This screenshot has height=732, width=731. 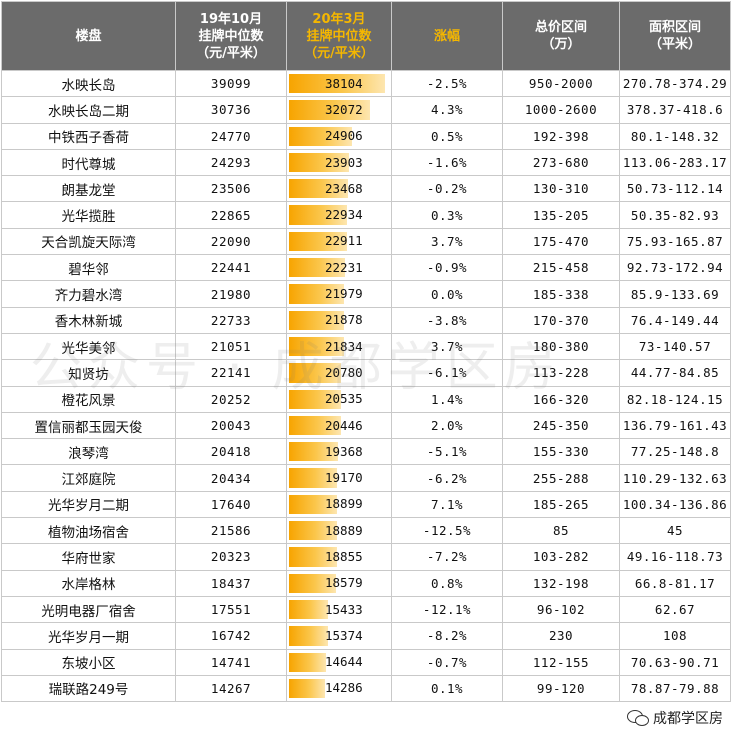 What do you see at coordinates (344, 583) in the screenshot?
I see `bar-value: 18579` at bounding box center [344, 583].